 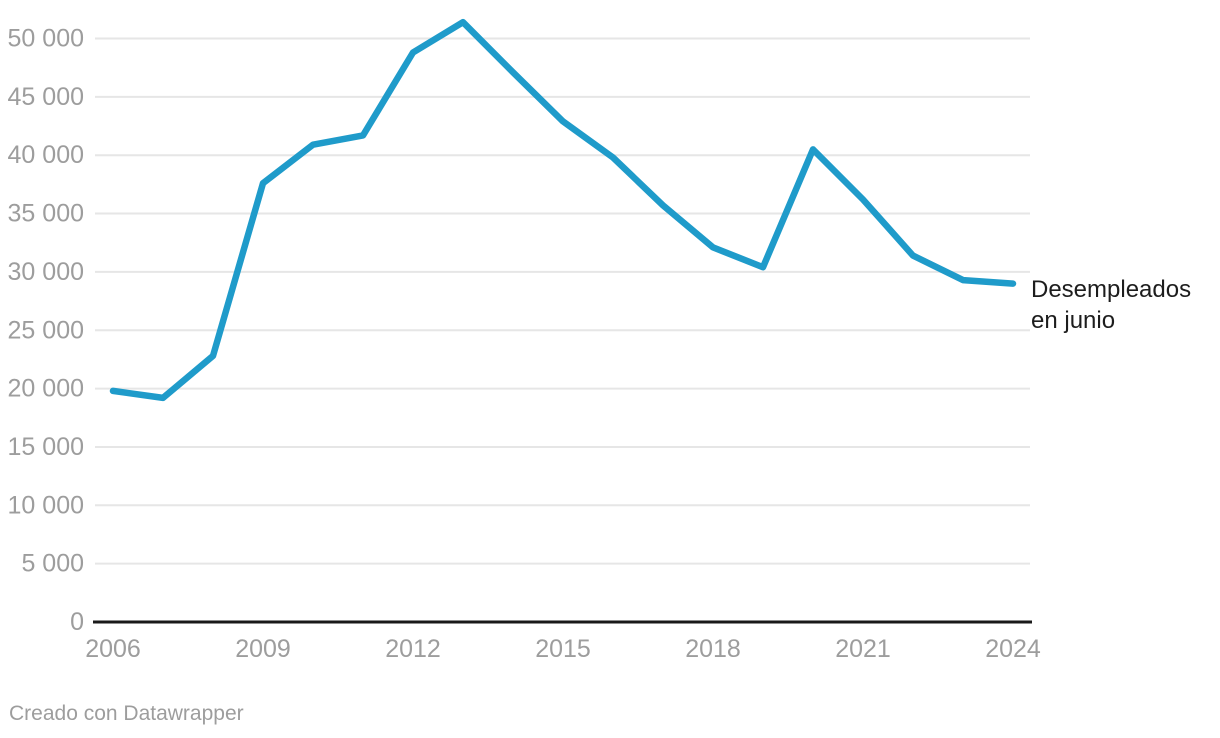 What do you see at coordinates (46, 155) in the screenshot?
I see `y-tick-label: 40 000` at bounding box center [46, 155].